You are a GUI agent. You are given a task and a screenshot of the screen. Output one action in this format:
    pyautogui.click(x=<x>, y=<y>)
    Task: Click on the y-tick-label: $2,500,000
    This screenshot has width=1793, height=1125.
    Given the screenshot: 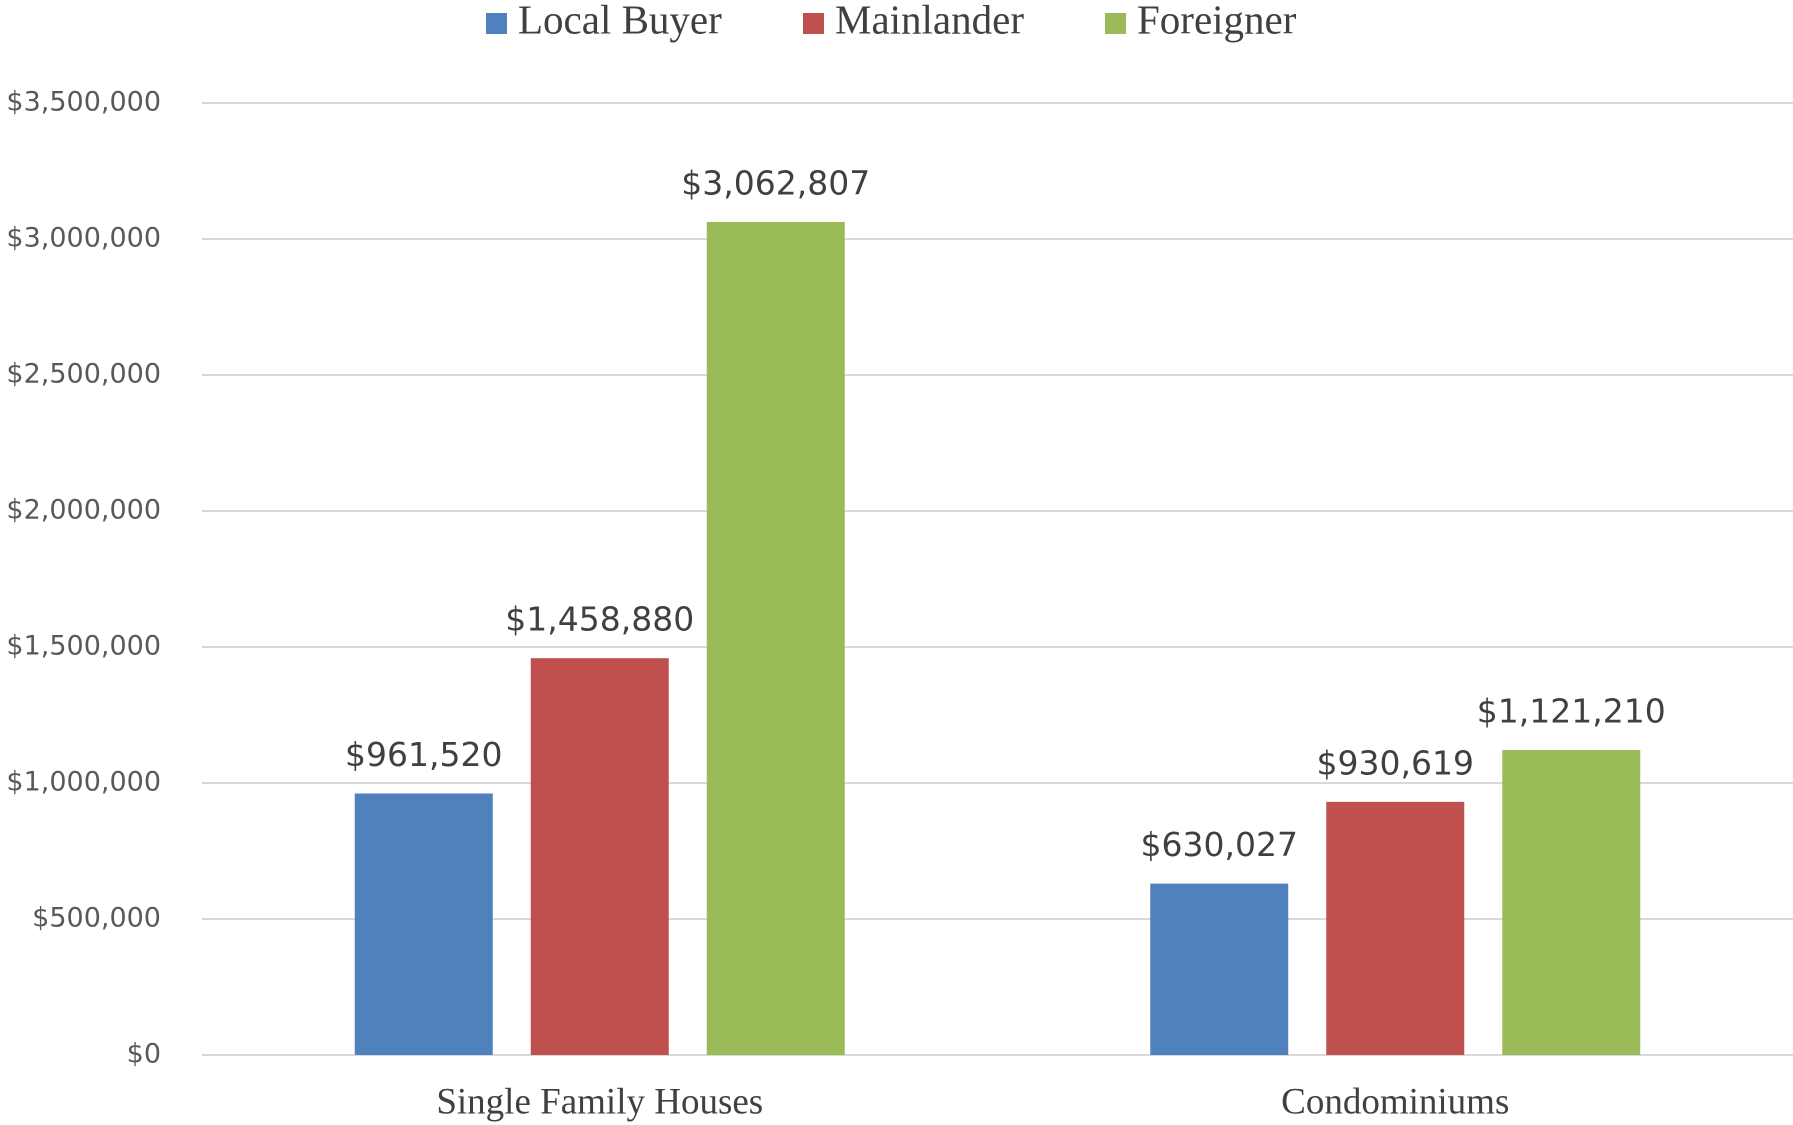 What is the action you would take?
    pyautogui.click(x=83, y=374)
    